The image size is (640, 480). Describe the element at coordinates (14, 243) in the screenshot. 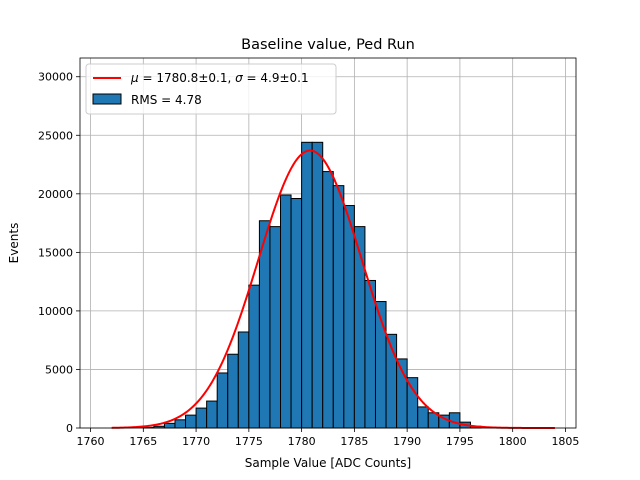

I see `y-axis-label: Events` at that location.